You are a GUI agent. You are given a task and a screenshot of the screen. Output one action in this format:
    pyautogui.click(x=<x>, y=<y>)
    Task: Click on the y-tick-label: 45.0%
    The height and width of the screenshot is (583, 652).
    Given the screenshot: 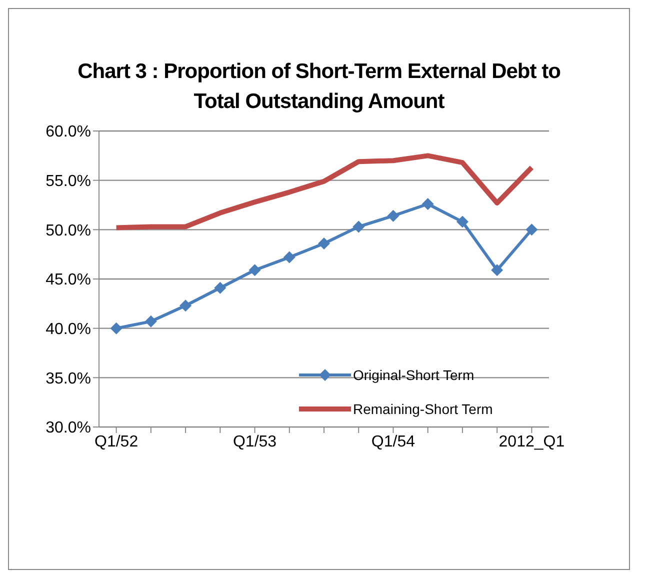 What is the action you would take?
    pyautogui.click(x=68, y=280)
    